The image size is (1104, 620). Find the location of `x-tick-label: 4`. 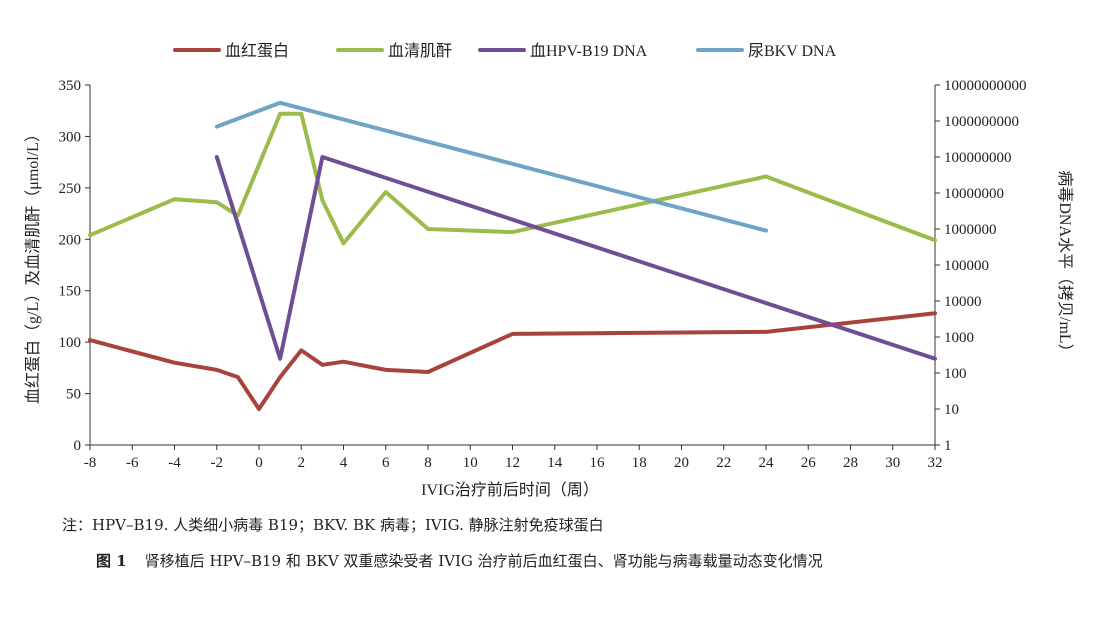

x-tick-label: 4 is located at coordinates (344, 463).